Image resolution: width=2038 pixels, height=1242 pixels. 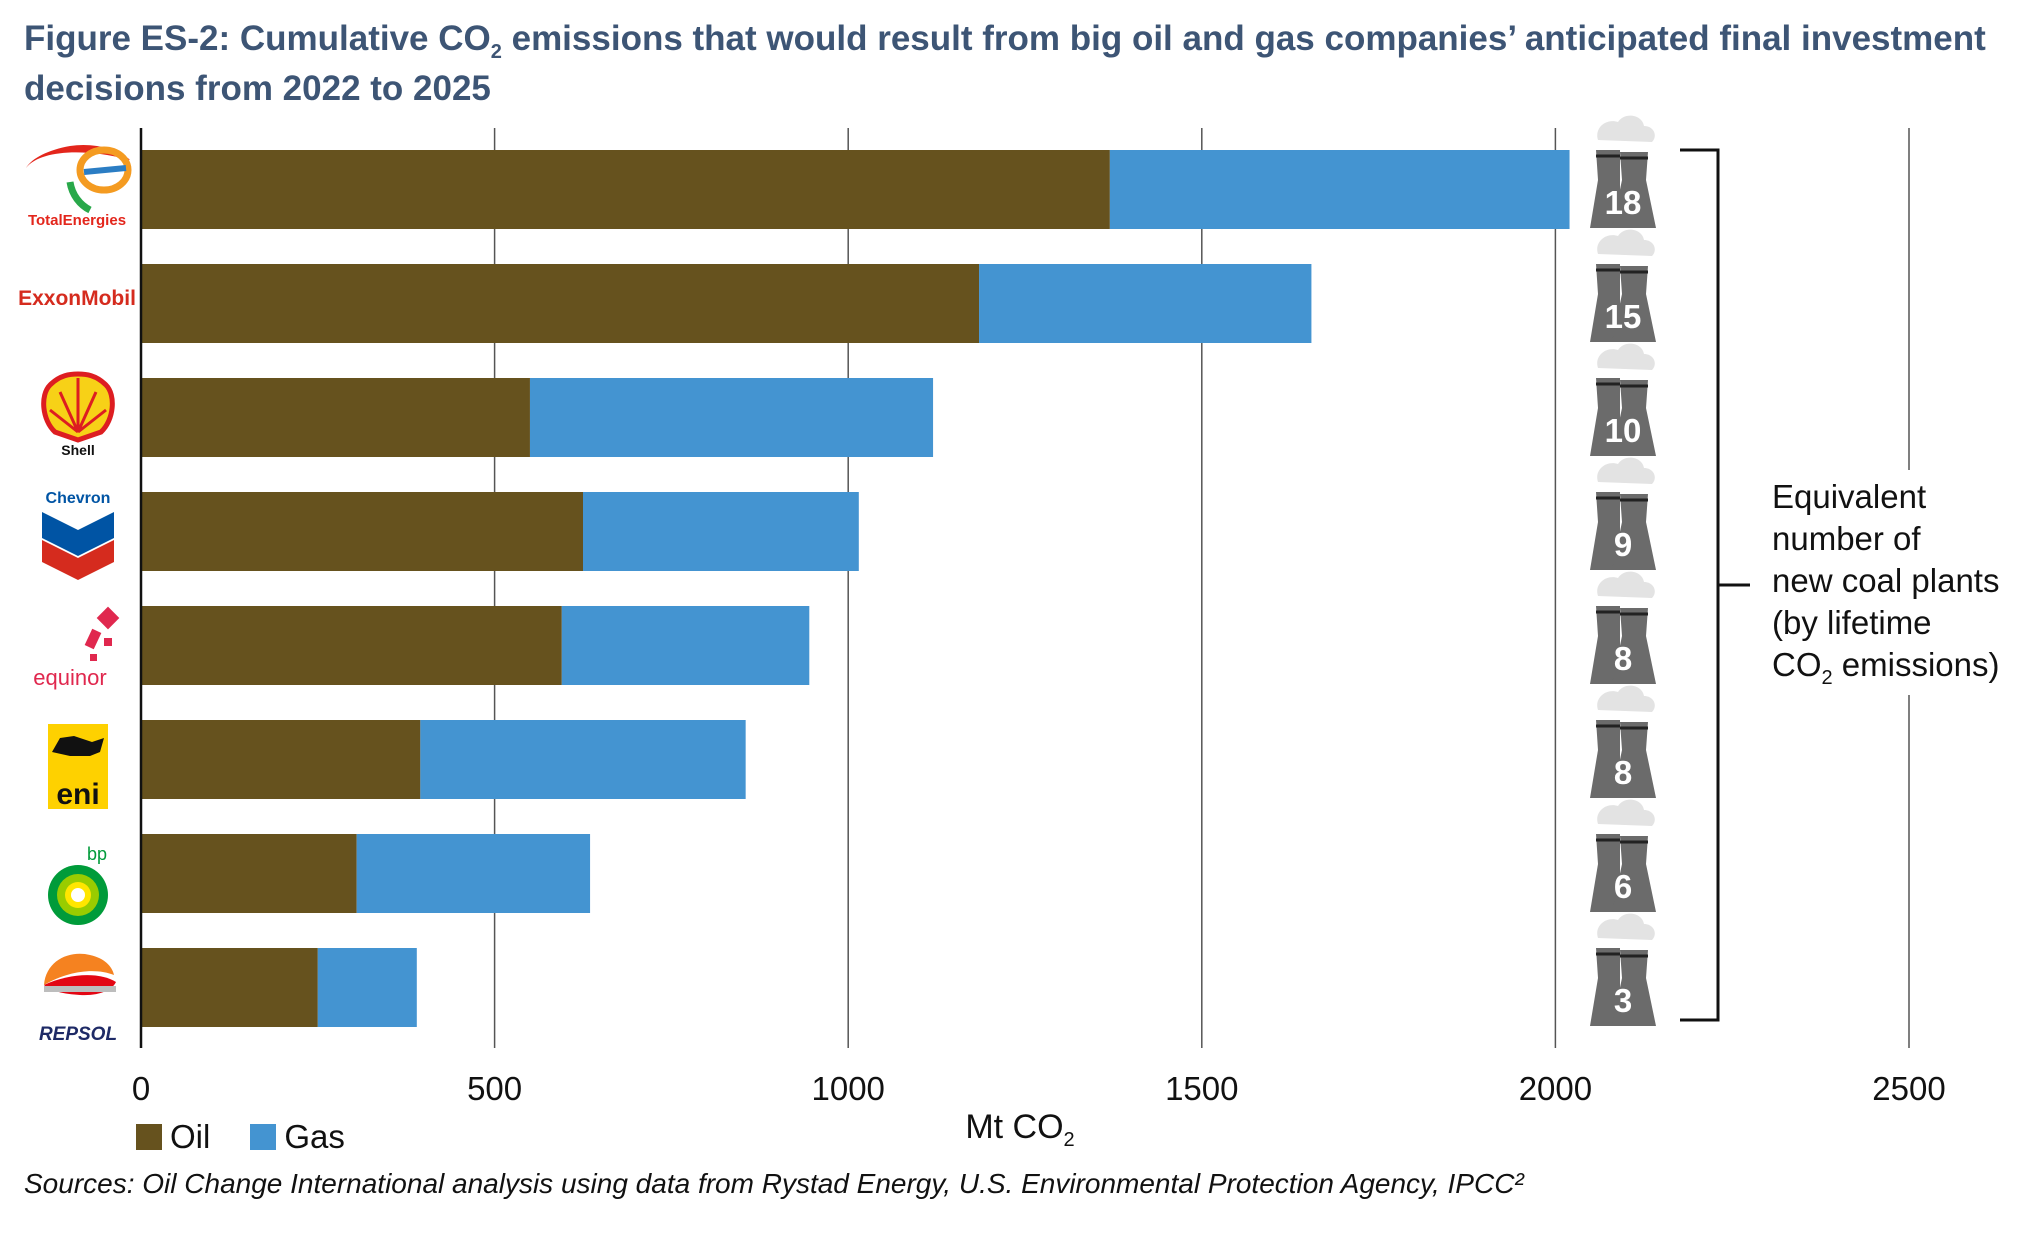 I want to click on coal-plant-icon-4: 8, so click(x=1623, y=627).